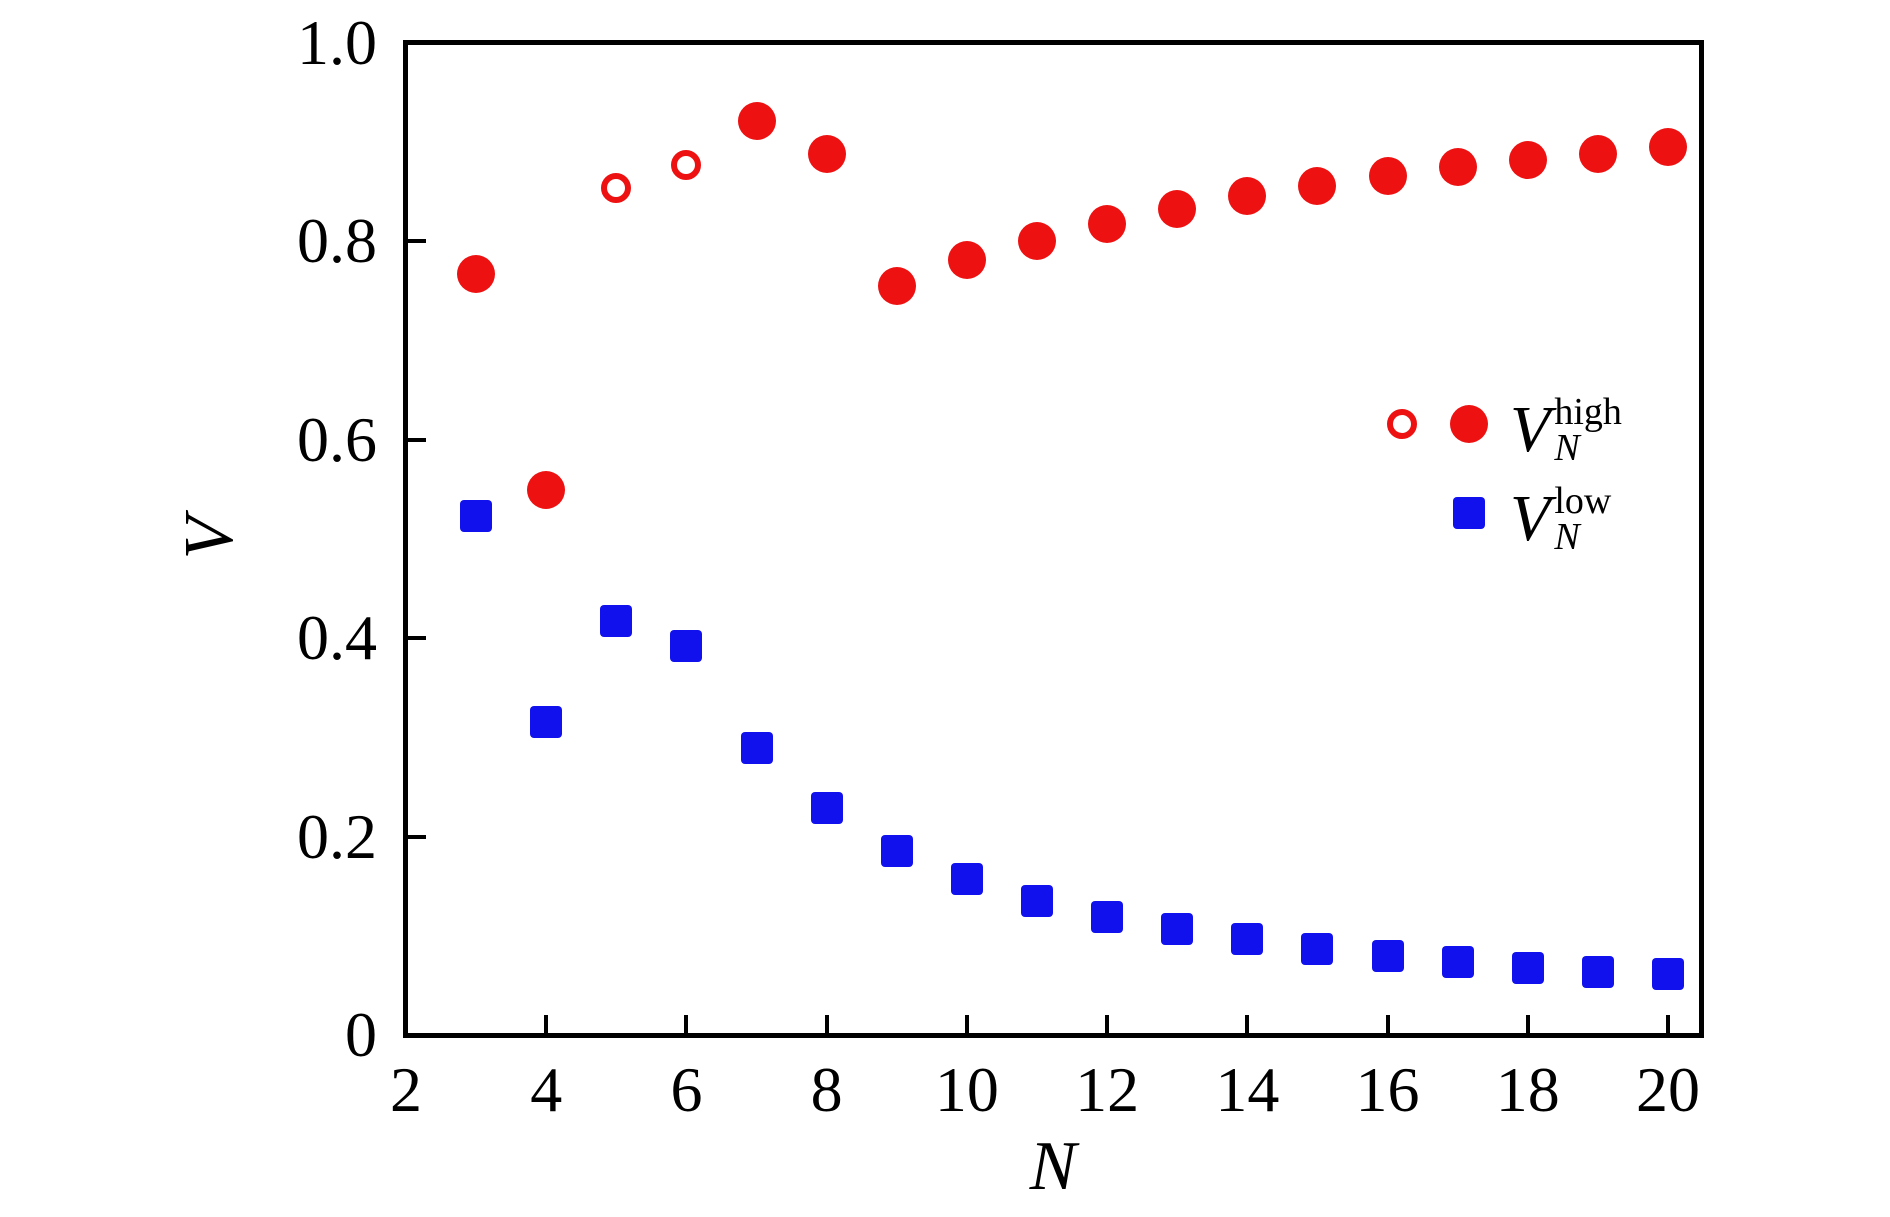  What do you see at coordinates (1567, 537) in the screenshot?
I see `legend-low-subscript: N` at bounding box center [1567, 537].